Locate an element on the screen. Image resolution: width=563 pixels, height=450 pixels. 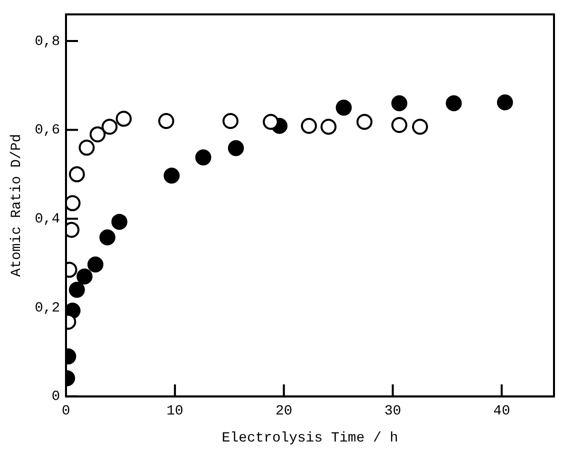
x-tick-label: 30 is located at coordinates (393, 412).